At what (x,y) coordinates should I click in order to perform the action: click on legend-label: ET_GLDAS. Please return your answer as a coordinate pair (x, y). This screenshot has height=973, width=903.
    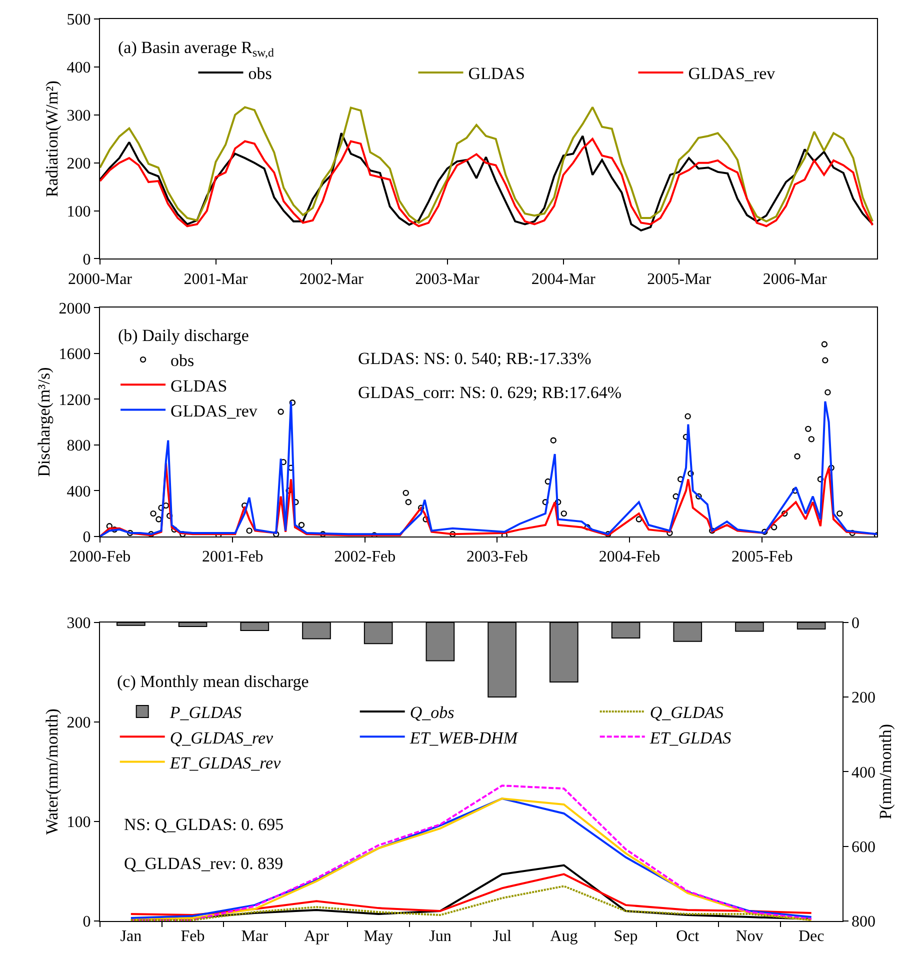
    Looking at the image, I should click on (690, 738).